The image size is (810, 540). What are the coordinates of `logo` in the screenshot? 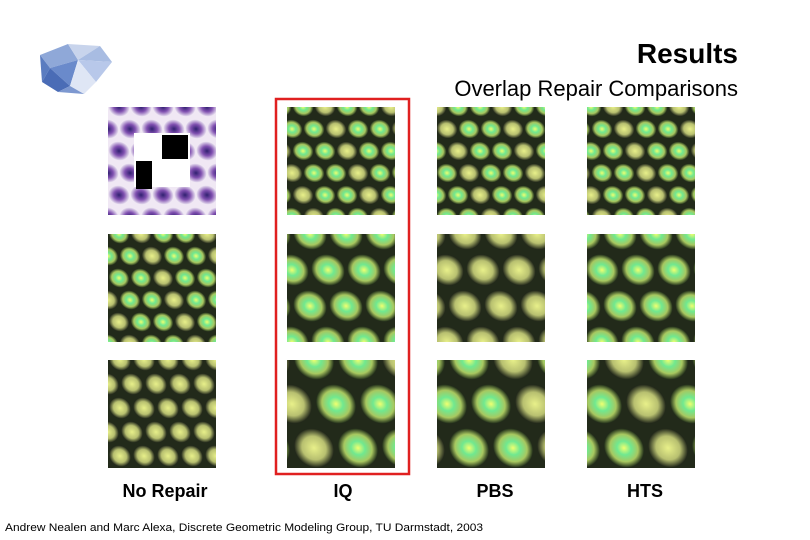 It's located at (76, 69).